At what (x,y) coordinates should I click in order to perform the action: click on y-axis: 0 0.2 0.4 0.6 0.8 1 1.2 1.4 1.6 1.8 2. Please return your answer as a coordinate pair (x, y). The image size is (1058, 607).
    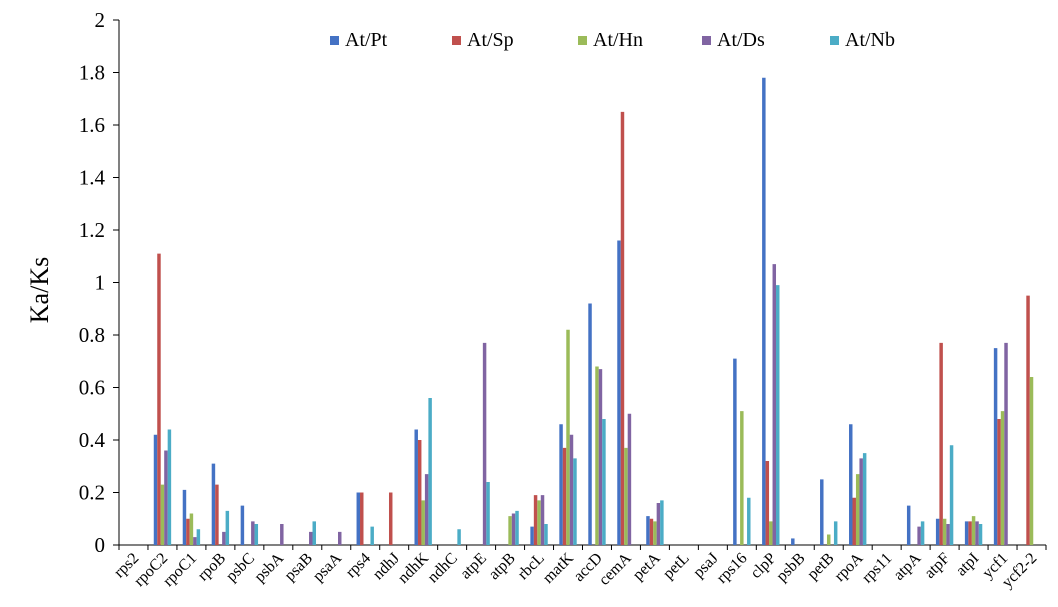
    Looking at the image, I should click on (99, 282).